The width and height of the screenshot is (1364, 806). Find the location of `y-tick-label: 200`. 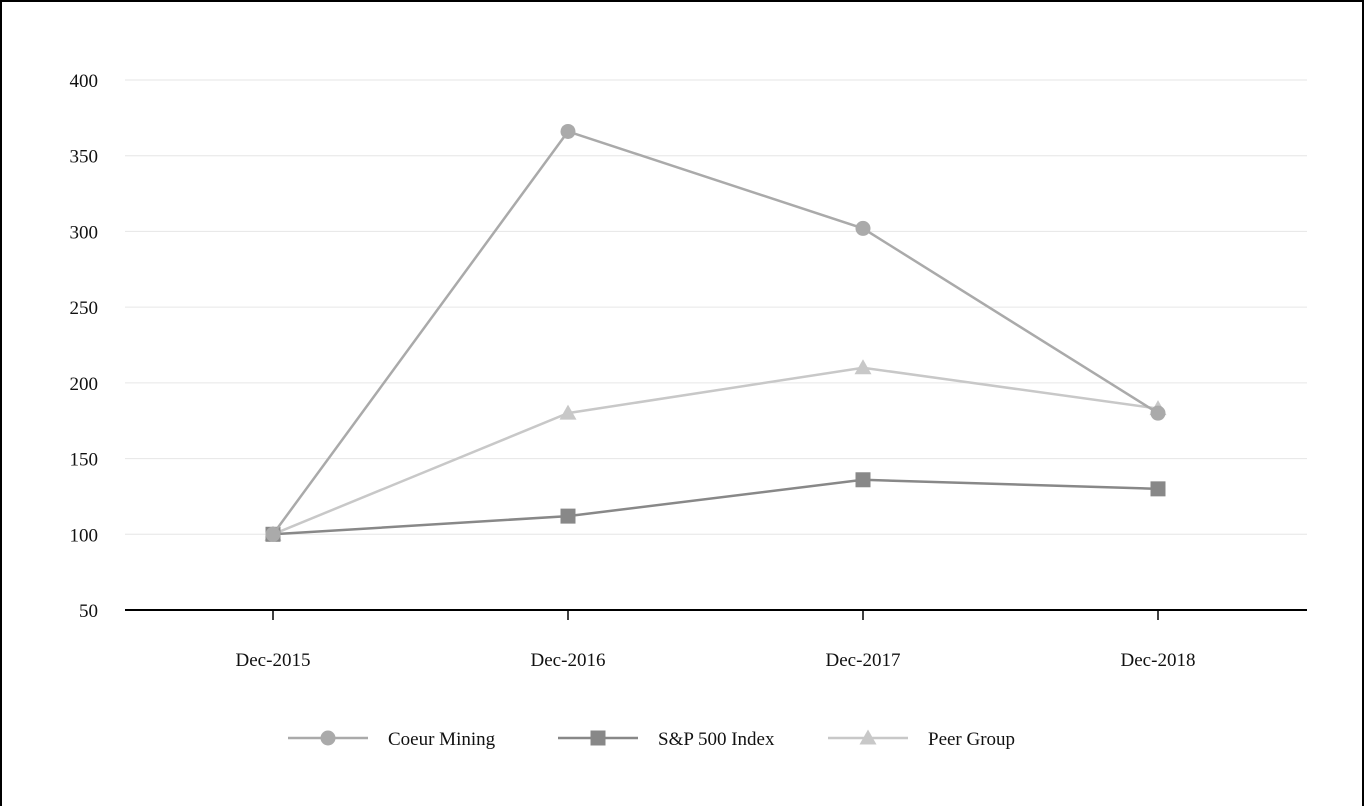

y-tick-label: 200 is located at coordinates (84, 384).